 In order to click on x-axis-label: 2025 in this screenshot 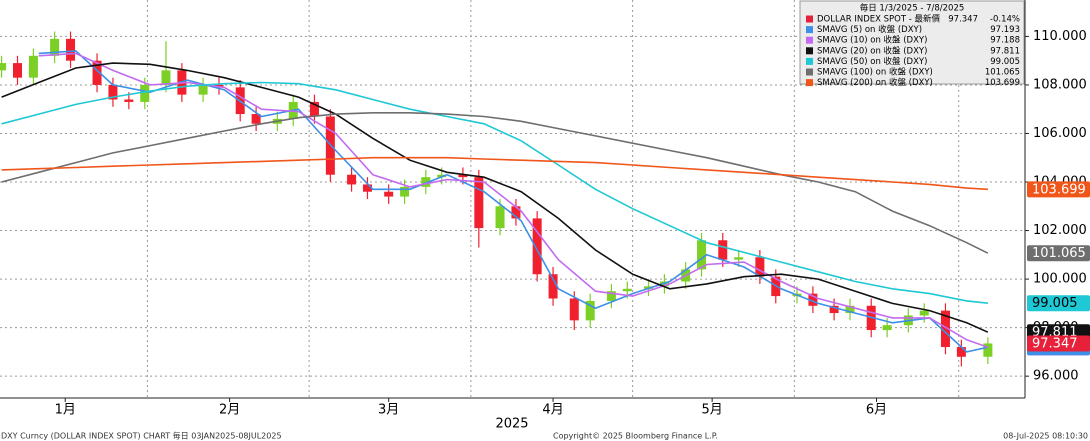, I will do `click(511, 424)`.